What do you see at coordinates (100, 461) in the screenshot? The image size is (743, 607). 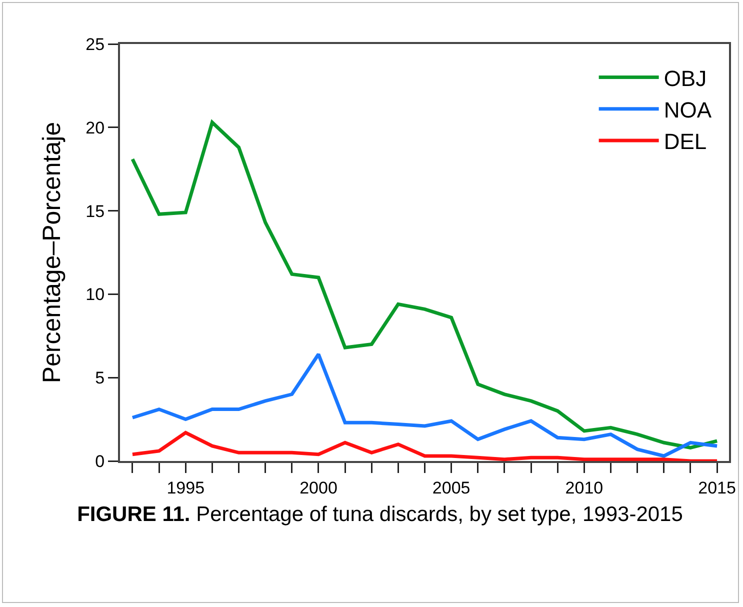 I see `y-tick-label: 0` at bounding box center [100, 461].